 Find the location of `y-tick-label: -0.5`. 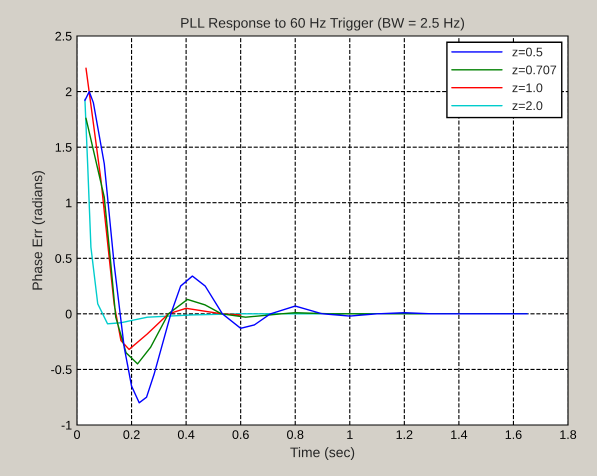

y-tick-label: -0.5 is located at coordinates (61, 369).